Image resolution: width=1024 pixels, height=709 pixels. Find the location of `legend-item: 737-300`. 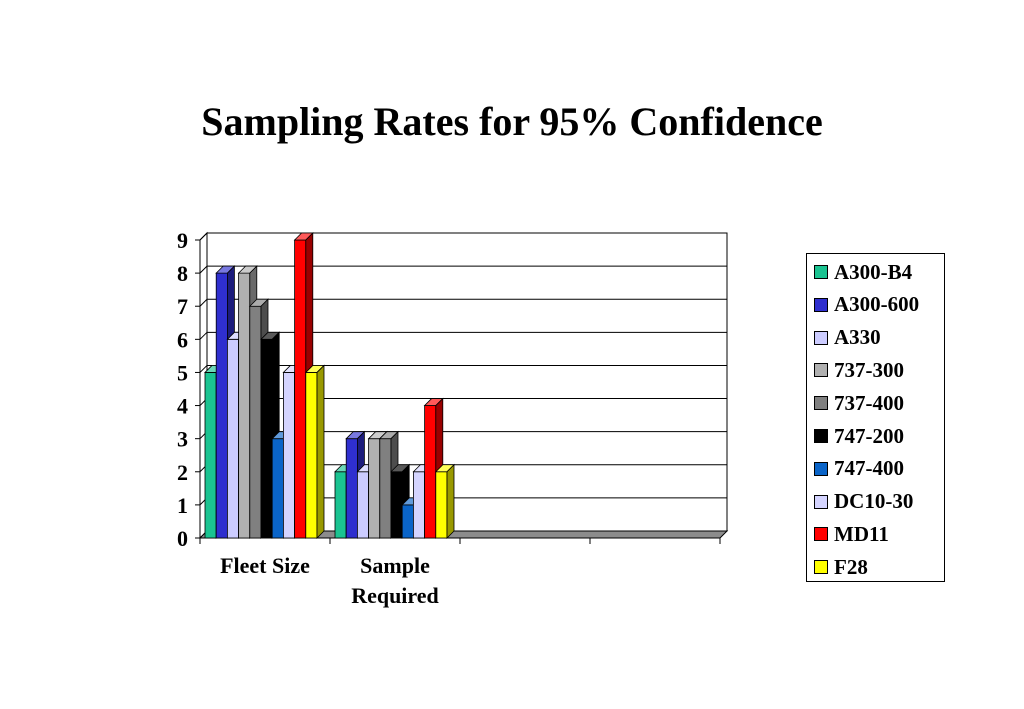

legend-item: 737-300 is located at coordinates (859, 370).